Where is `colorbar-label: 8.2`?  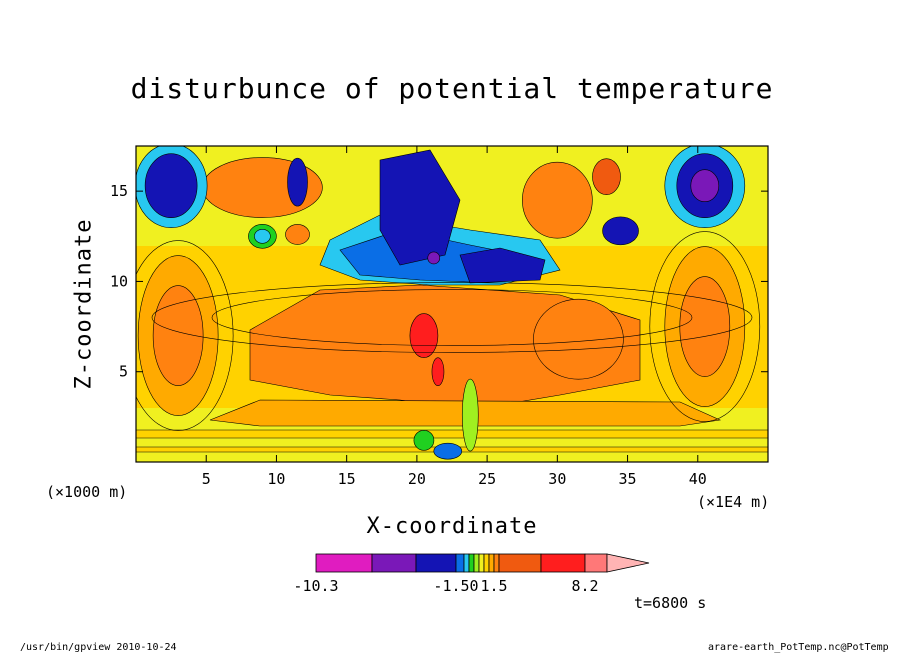
colorbar-label: 8.2 is located at coordinates (584, 586).